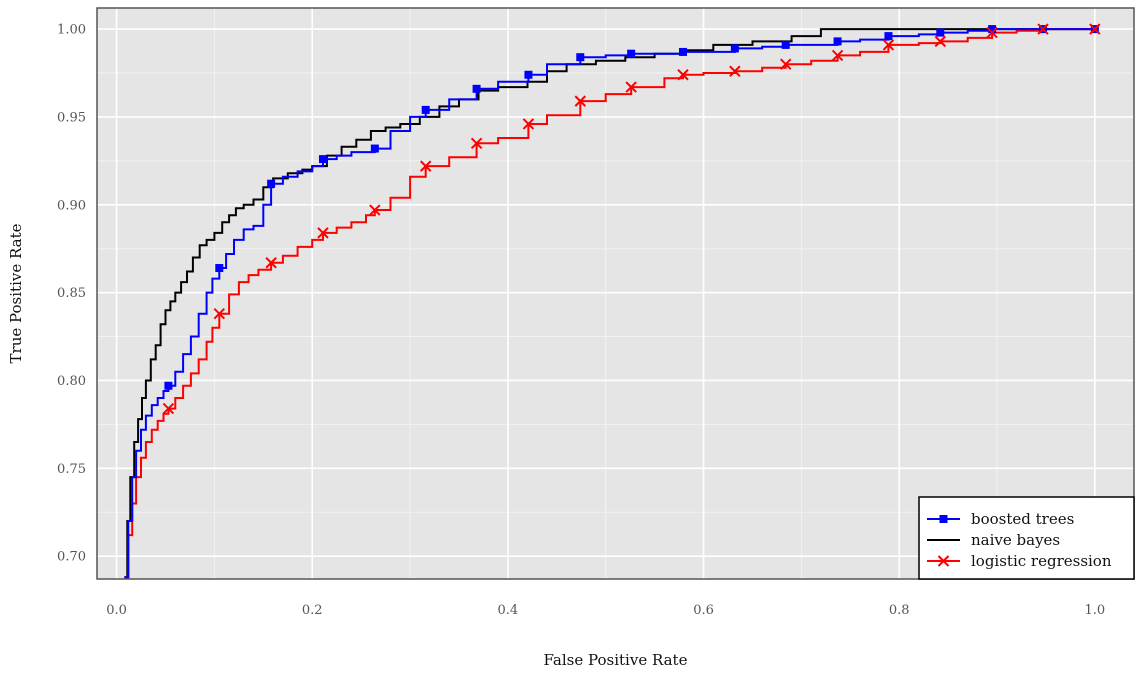 This screenshot has height=675, width=1135. I want to click on x-axis-label: False Positive Rate, so click(616, 660).